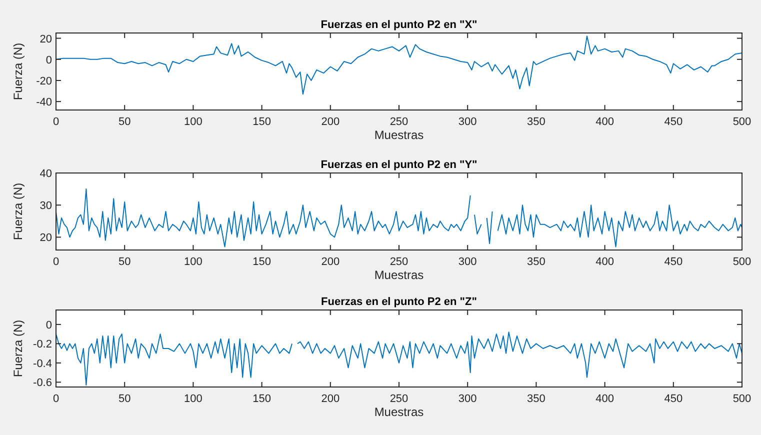  Describe the element at coordinates (399, 302) in the screenshot. I see `chart-title: Fuerzas en el punto P2 en "Z"` at that location.